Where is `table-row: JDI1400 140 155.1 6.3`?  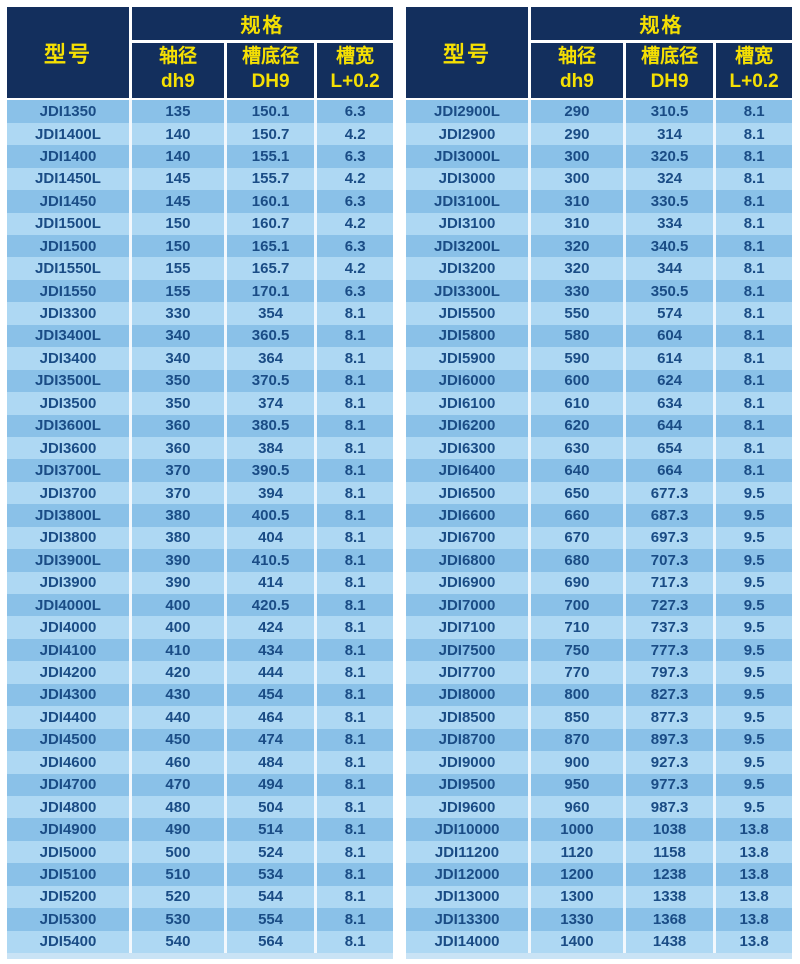 table-row: JDI1400 140 155.1 6.3 is located at coordinates (200, 156).